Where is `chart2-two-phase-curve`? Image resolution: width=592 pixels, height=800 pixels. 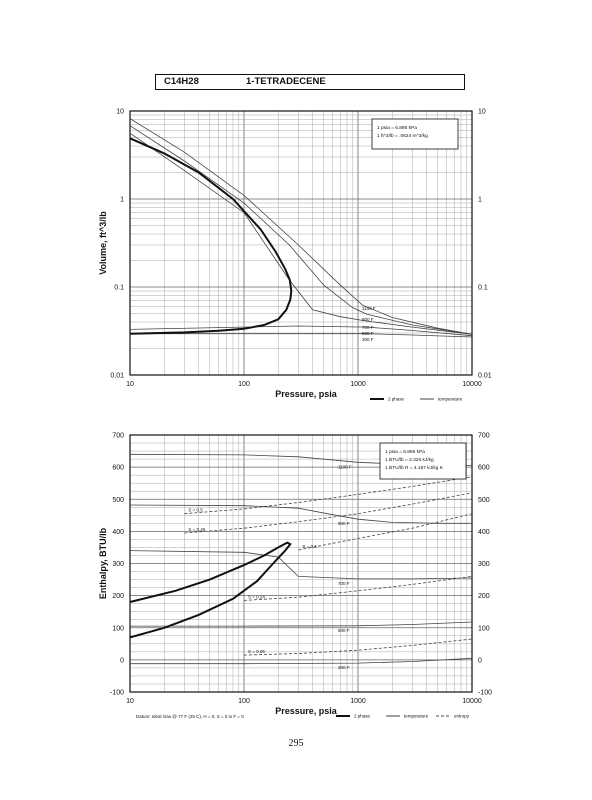 chart2-two-phase-curve is located at coordinates (210, 590).